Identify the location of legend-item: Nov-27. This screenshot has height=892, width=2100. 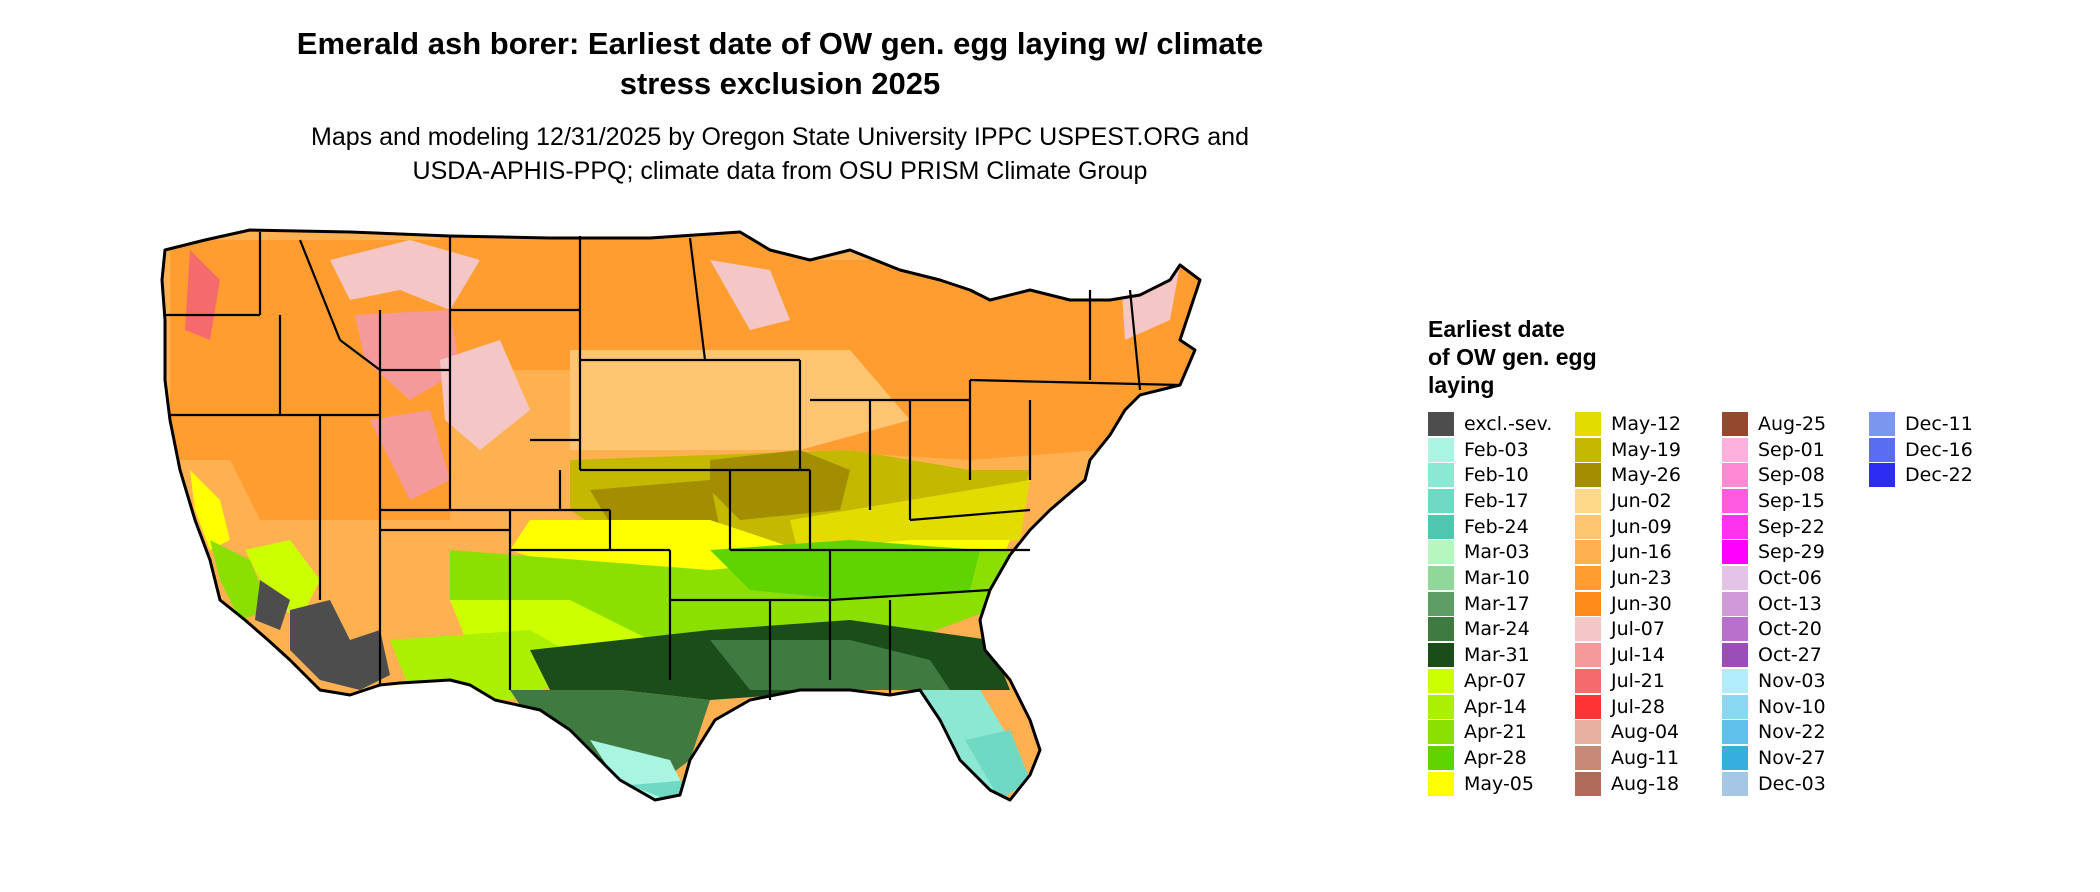
(1774, 758).